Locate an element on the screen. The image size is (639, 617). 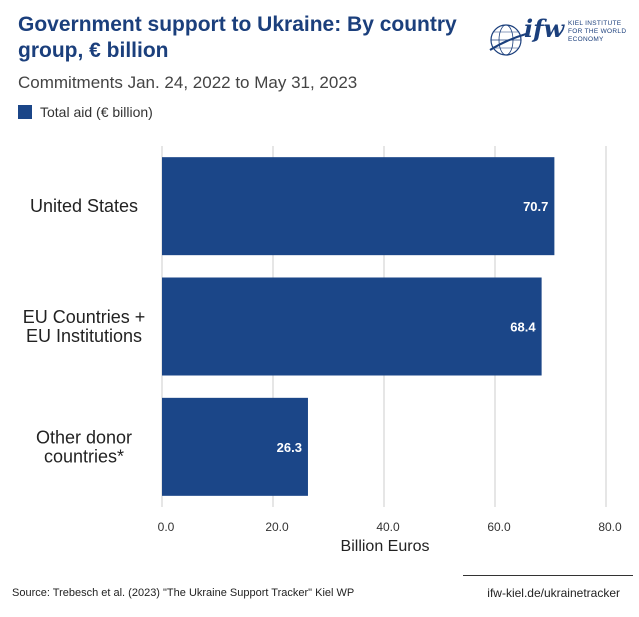
bar-value-label: 68.4 is located at coordinates (523, 327).